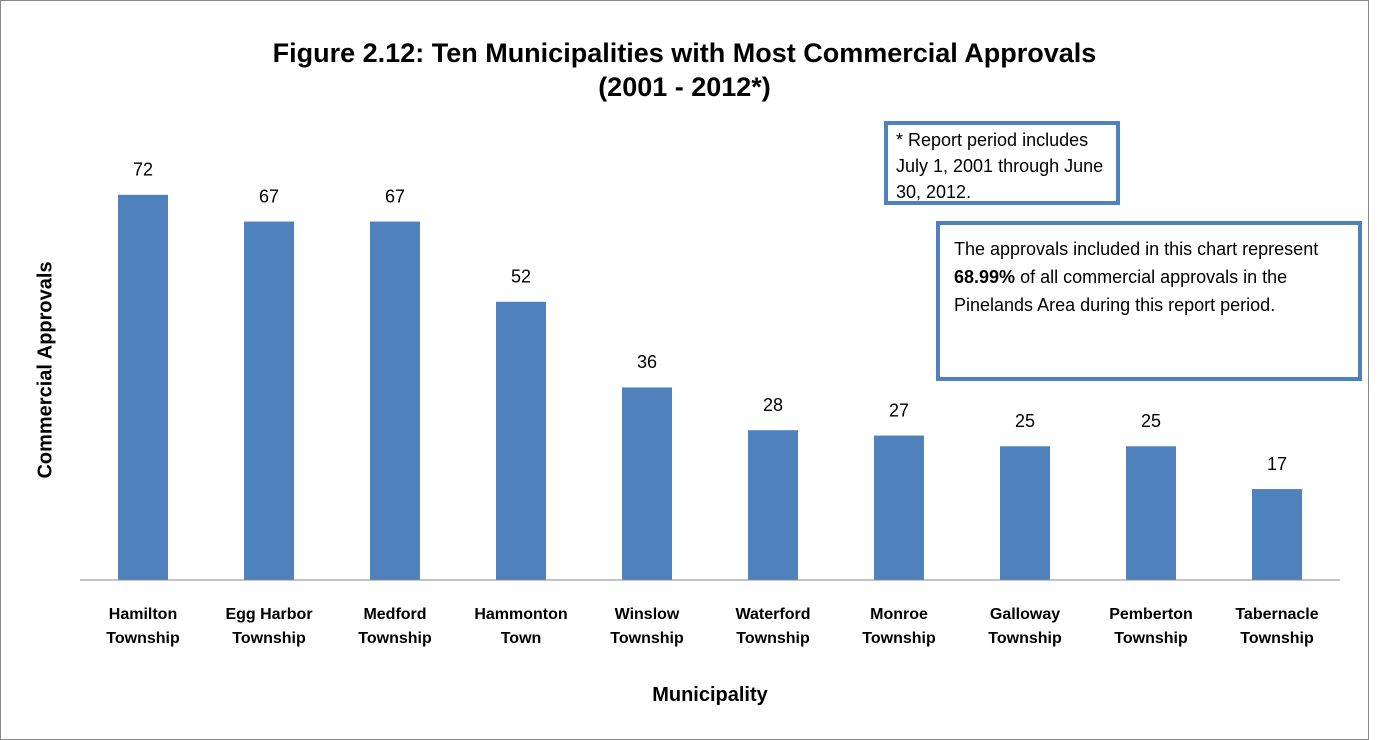 Image resolution: width=1377 pixels, height=740 pixels. Describe the element at coordinates (647, 626) in the screenshot. I see `x-tick-label: Winslow Township` at that location.